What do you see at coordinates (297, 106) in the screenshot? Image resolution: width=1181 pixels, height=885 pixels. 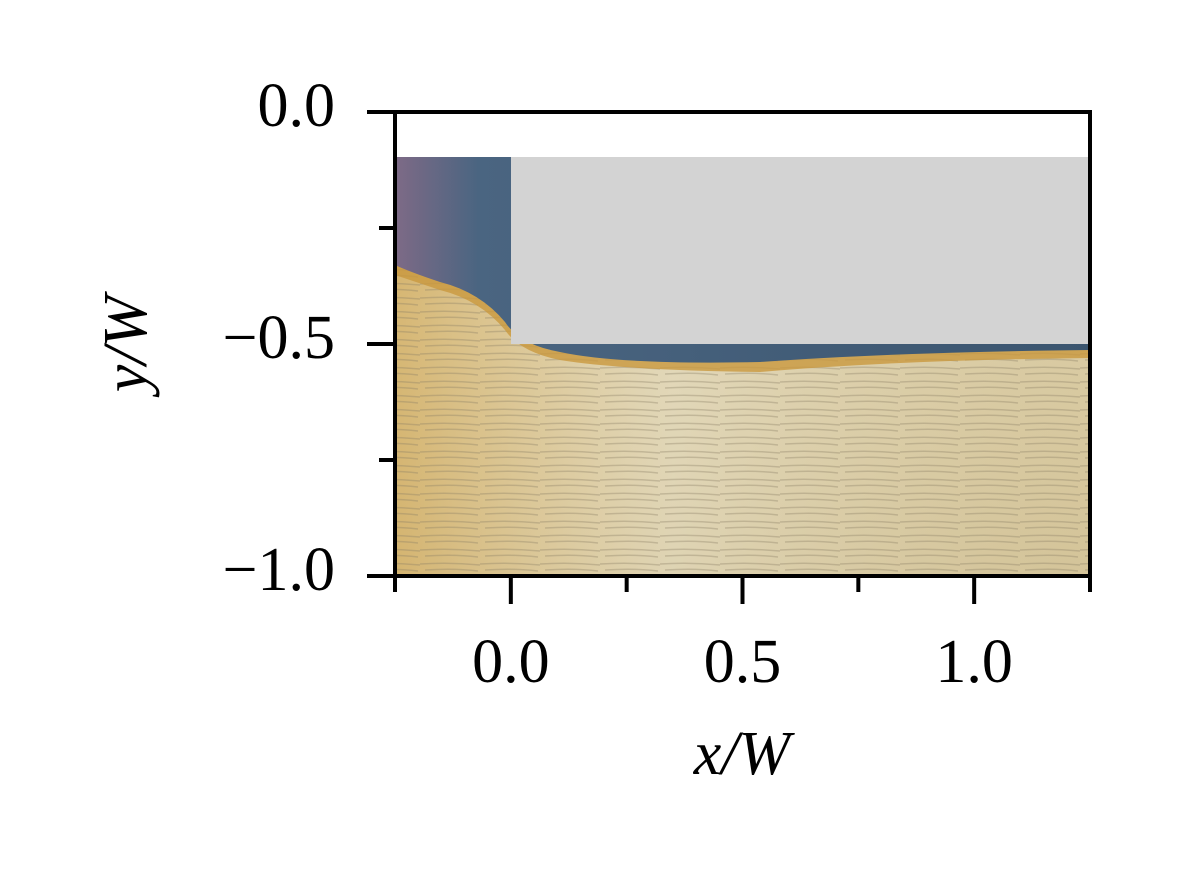 I see `y-tick-label: 0.0` at bounding box center [297, 106].